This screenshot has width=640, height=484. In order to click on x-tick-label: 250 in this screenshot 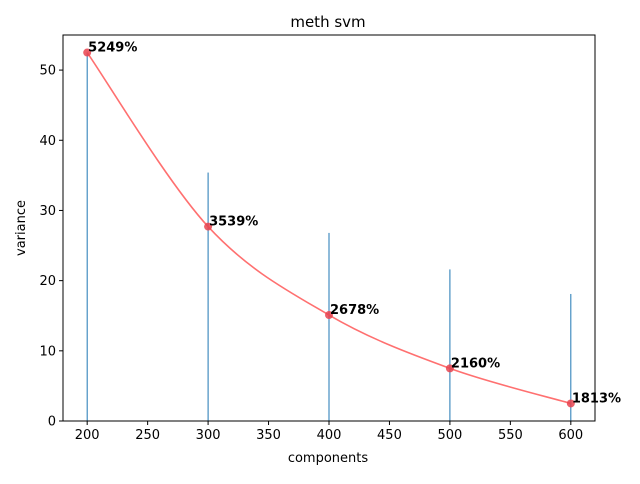, I will do `click(147, 435)`.